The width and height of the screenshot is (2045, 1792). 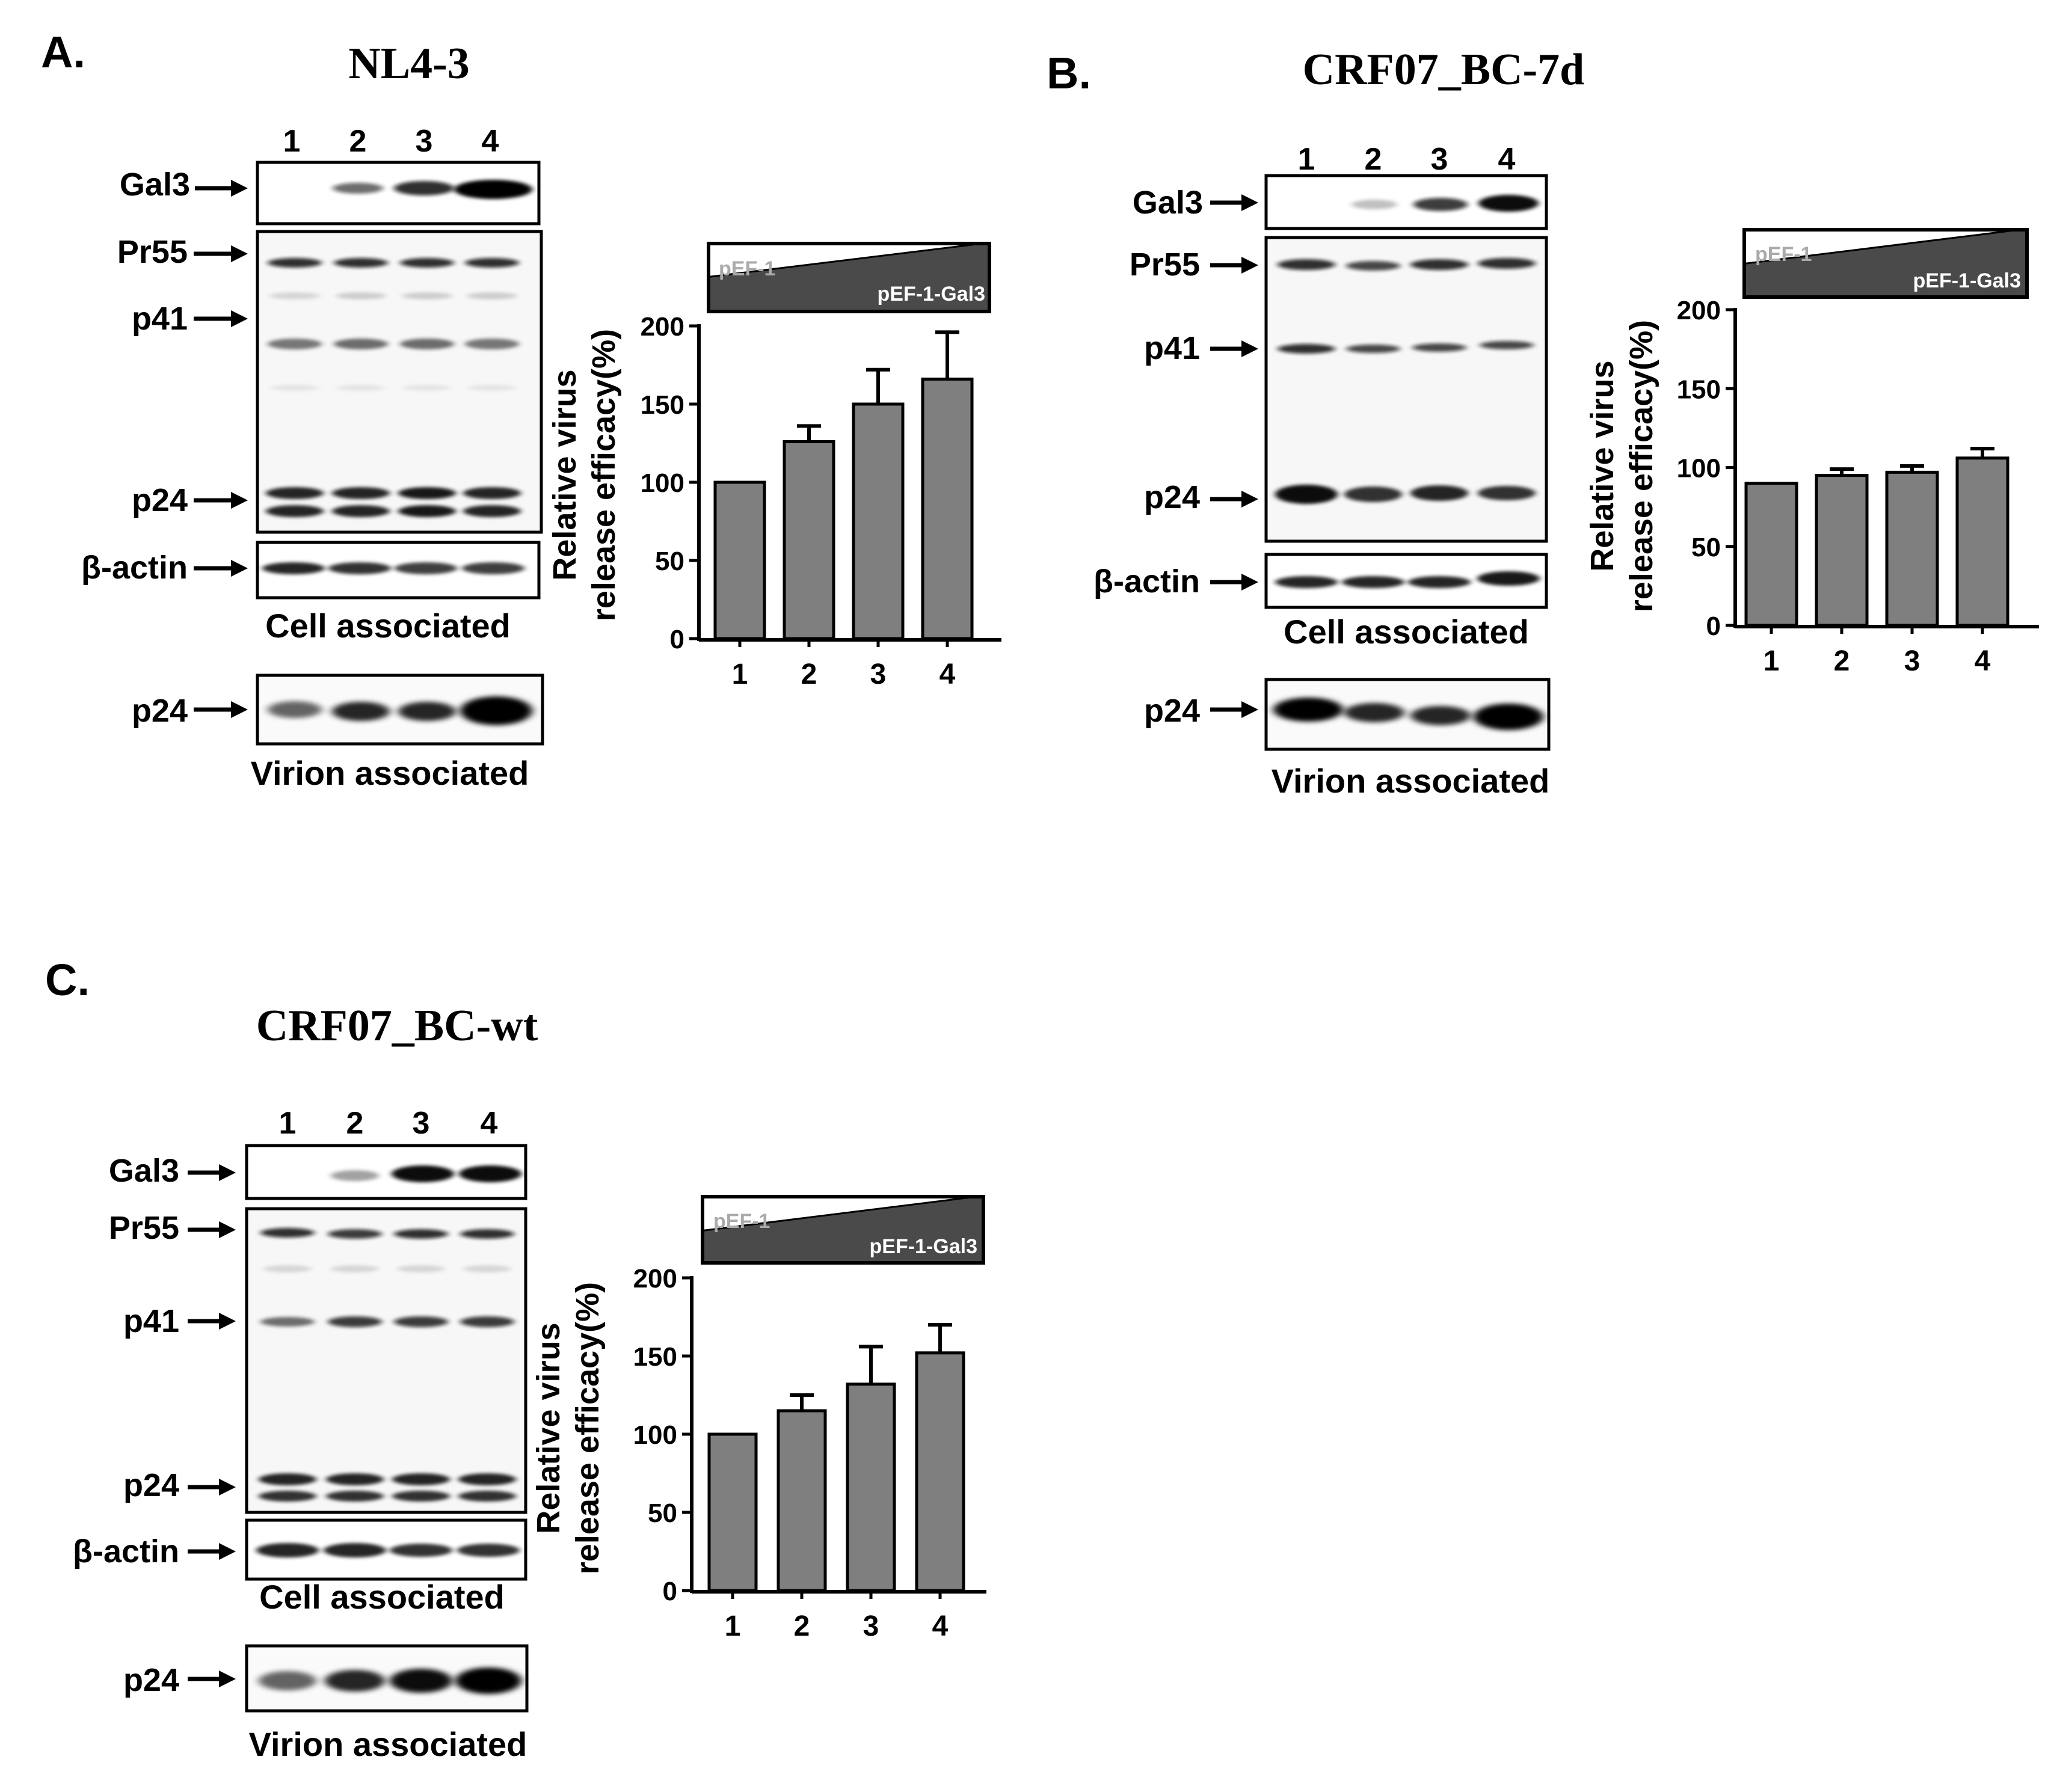 I want to click on blot-gag: Pr55 p41 p24, so click(x=330, y=382).